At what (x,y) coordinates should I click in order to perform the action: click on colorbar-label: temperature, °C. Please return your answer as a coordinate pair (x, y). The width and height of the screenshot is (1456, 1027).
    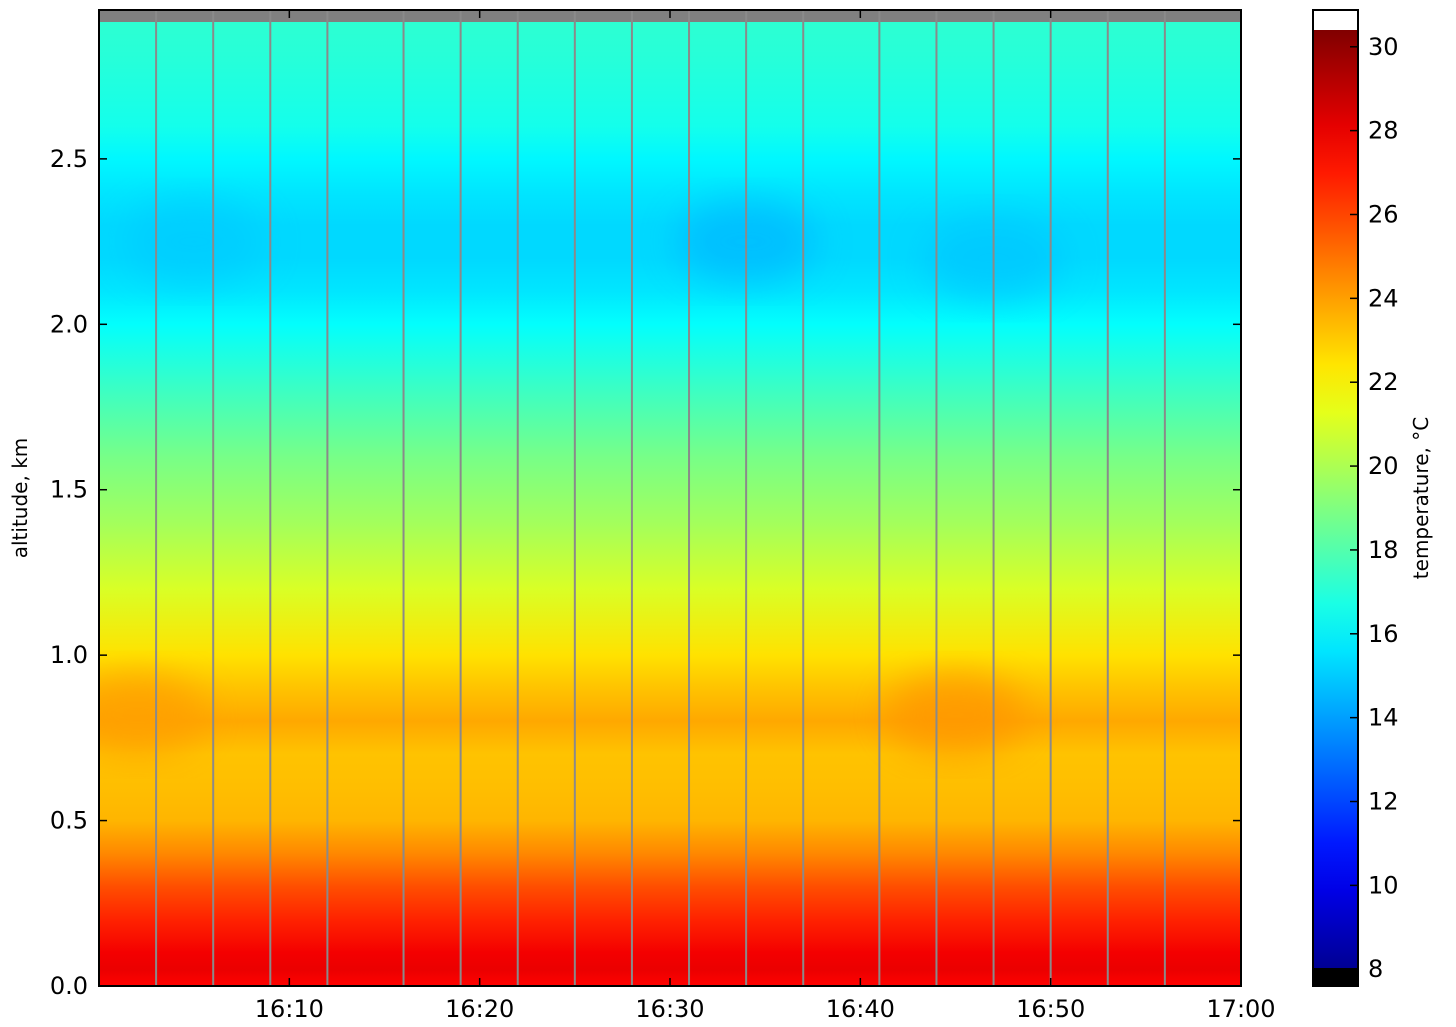
    Looking at the image, I should click on (1421, 498).